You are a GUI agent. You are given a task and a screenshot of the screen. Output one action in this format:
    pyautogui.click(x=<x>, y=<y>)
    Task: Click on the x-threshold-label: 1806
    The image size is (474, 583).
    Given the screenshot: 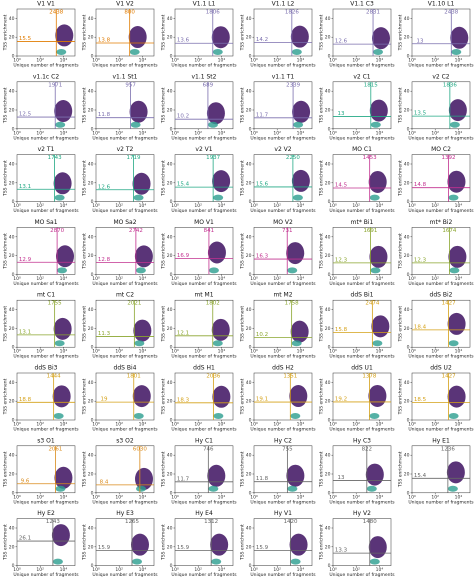 What is the action you would take?
    pyautogui.click(x=213, y=13)
    